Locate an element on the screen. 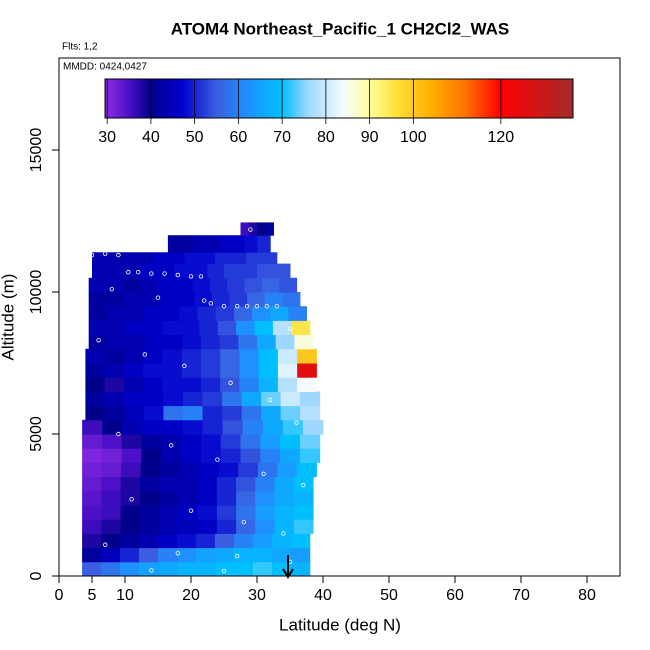 The image size is (650, 650). flights-label: Flts: 1,2 is located at coordinates (80, 47).